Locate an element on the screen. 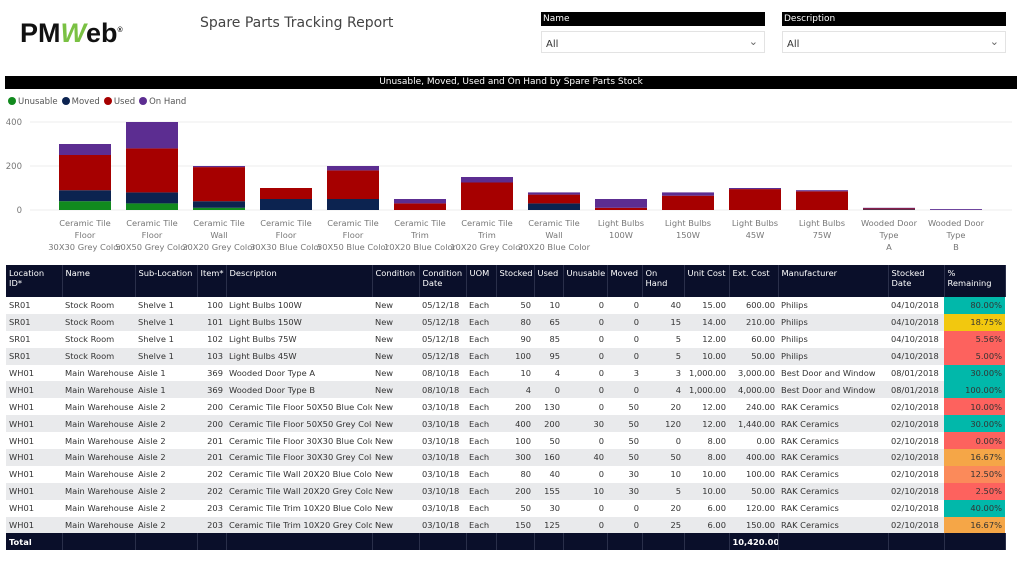 Image resolution: width=1024 pixels, height=567 pixels. cell-moved: 0 is located at coordinates (624, 390).